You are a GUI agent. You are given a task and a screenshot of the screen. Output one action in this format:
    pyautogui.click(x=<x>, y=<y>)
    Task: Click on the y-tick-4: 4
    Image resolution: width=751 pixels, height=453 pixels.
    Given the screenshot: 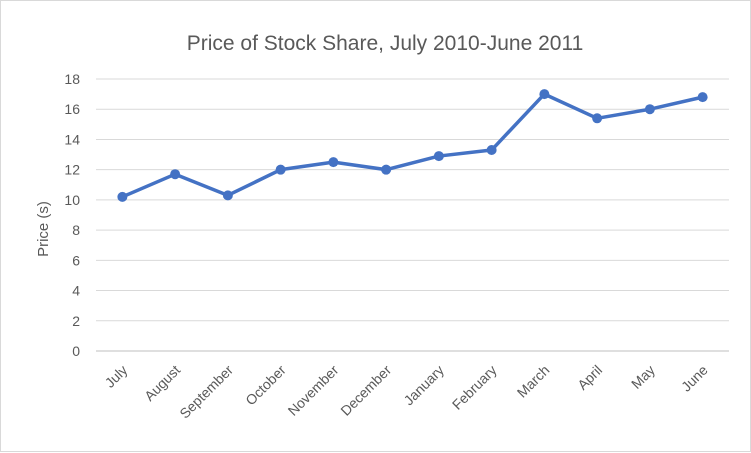 What is the action you would take?
    pyautogui.click(x=76, y=291)
    